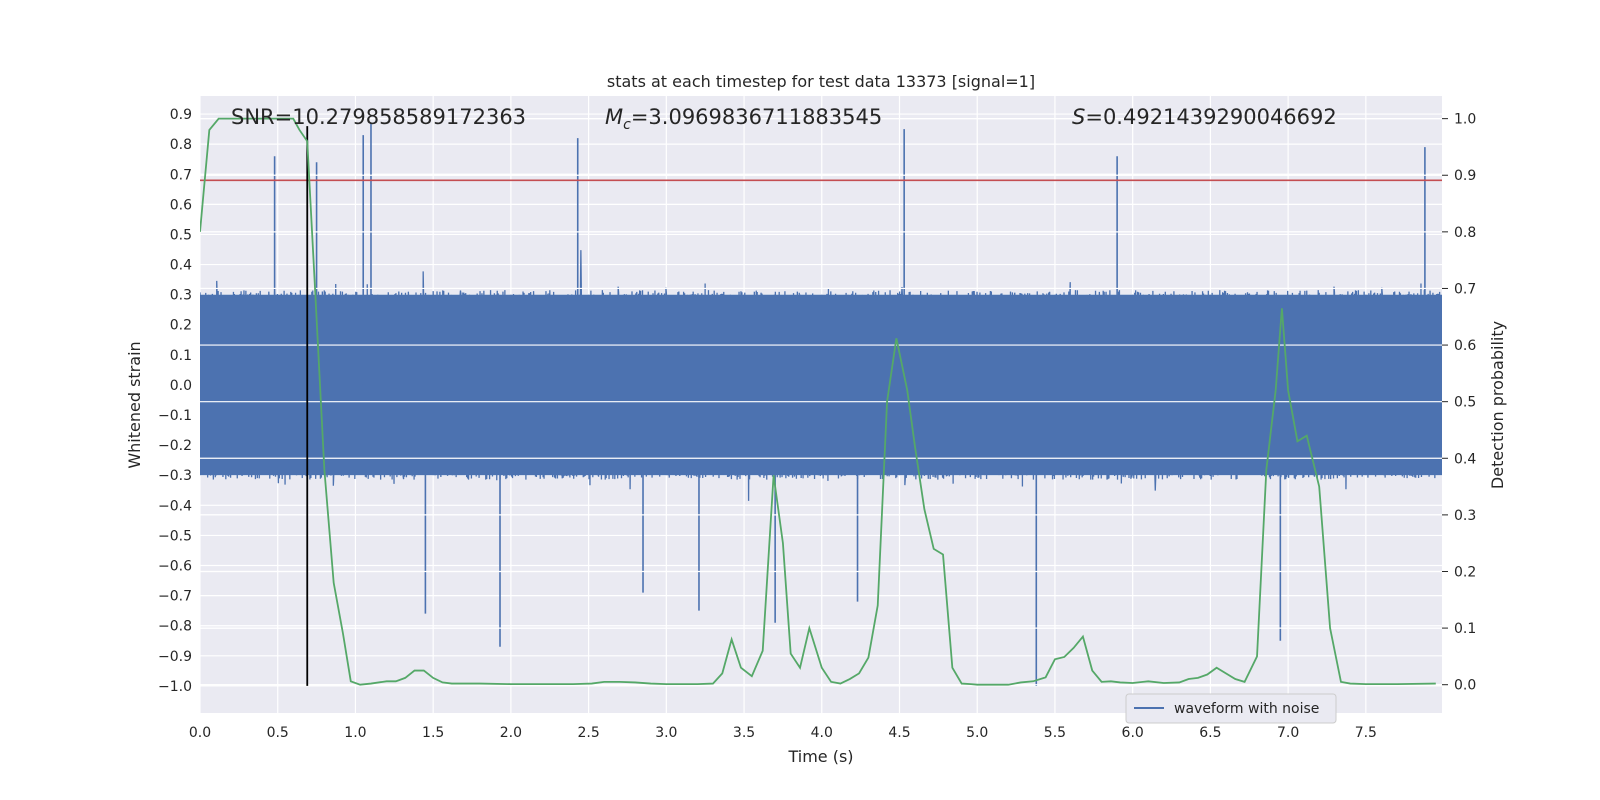 Image resolution: width=1600 pixels, height=800 pixels. What do you see at coordinates (181, 356) in the screenshot?
I see `left-tick-label: 0.1` at bounding box center [181, 356].